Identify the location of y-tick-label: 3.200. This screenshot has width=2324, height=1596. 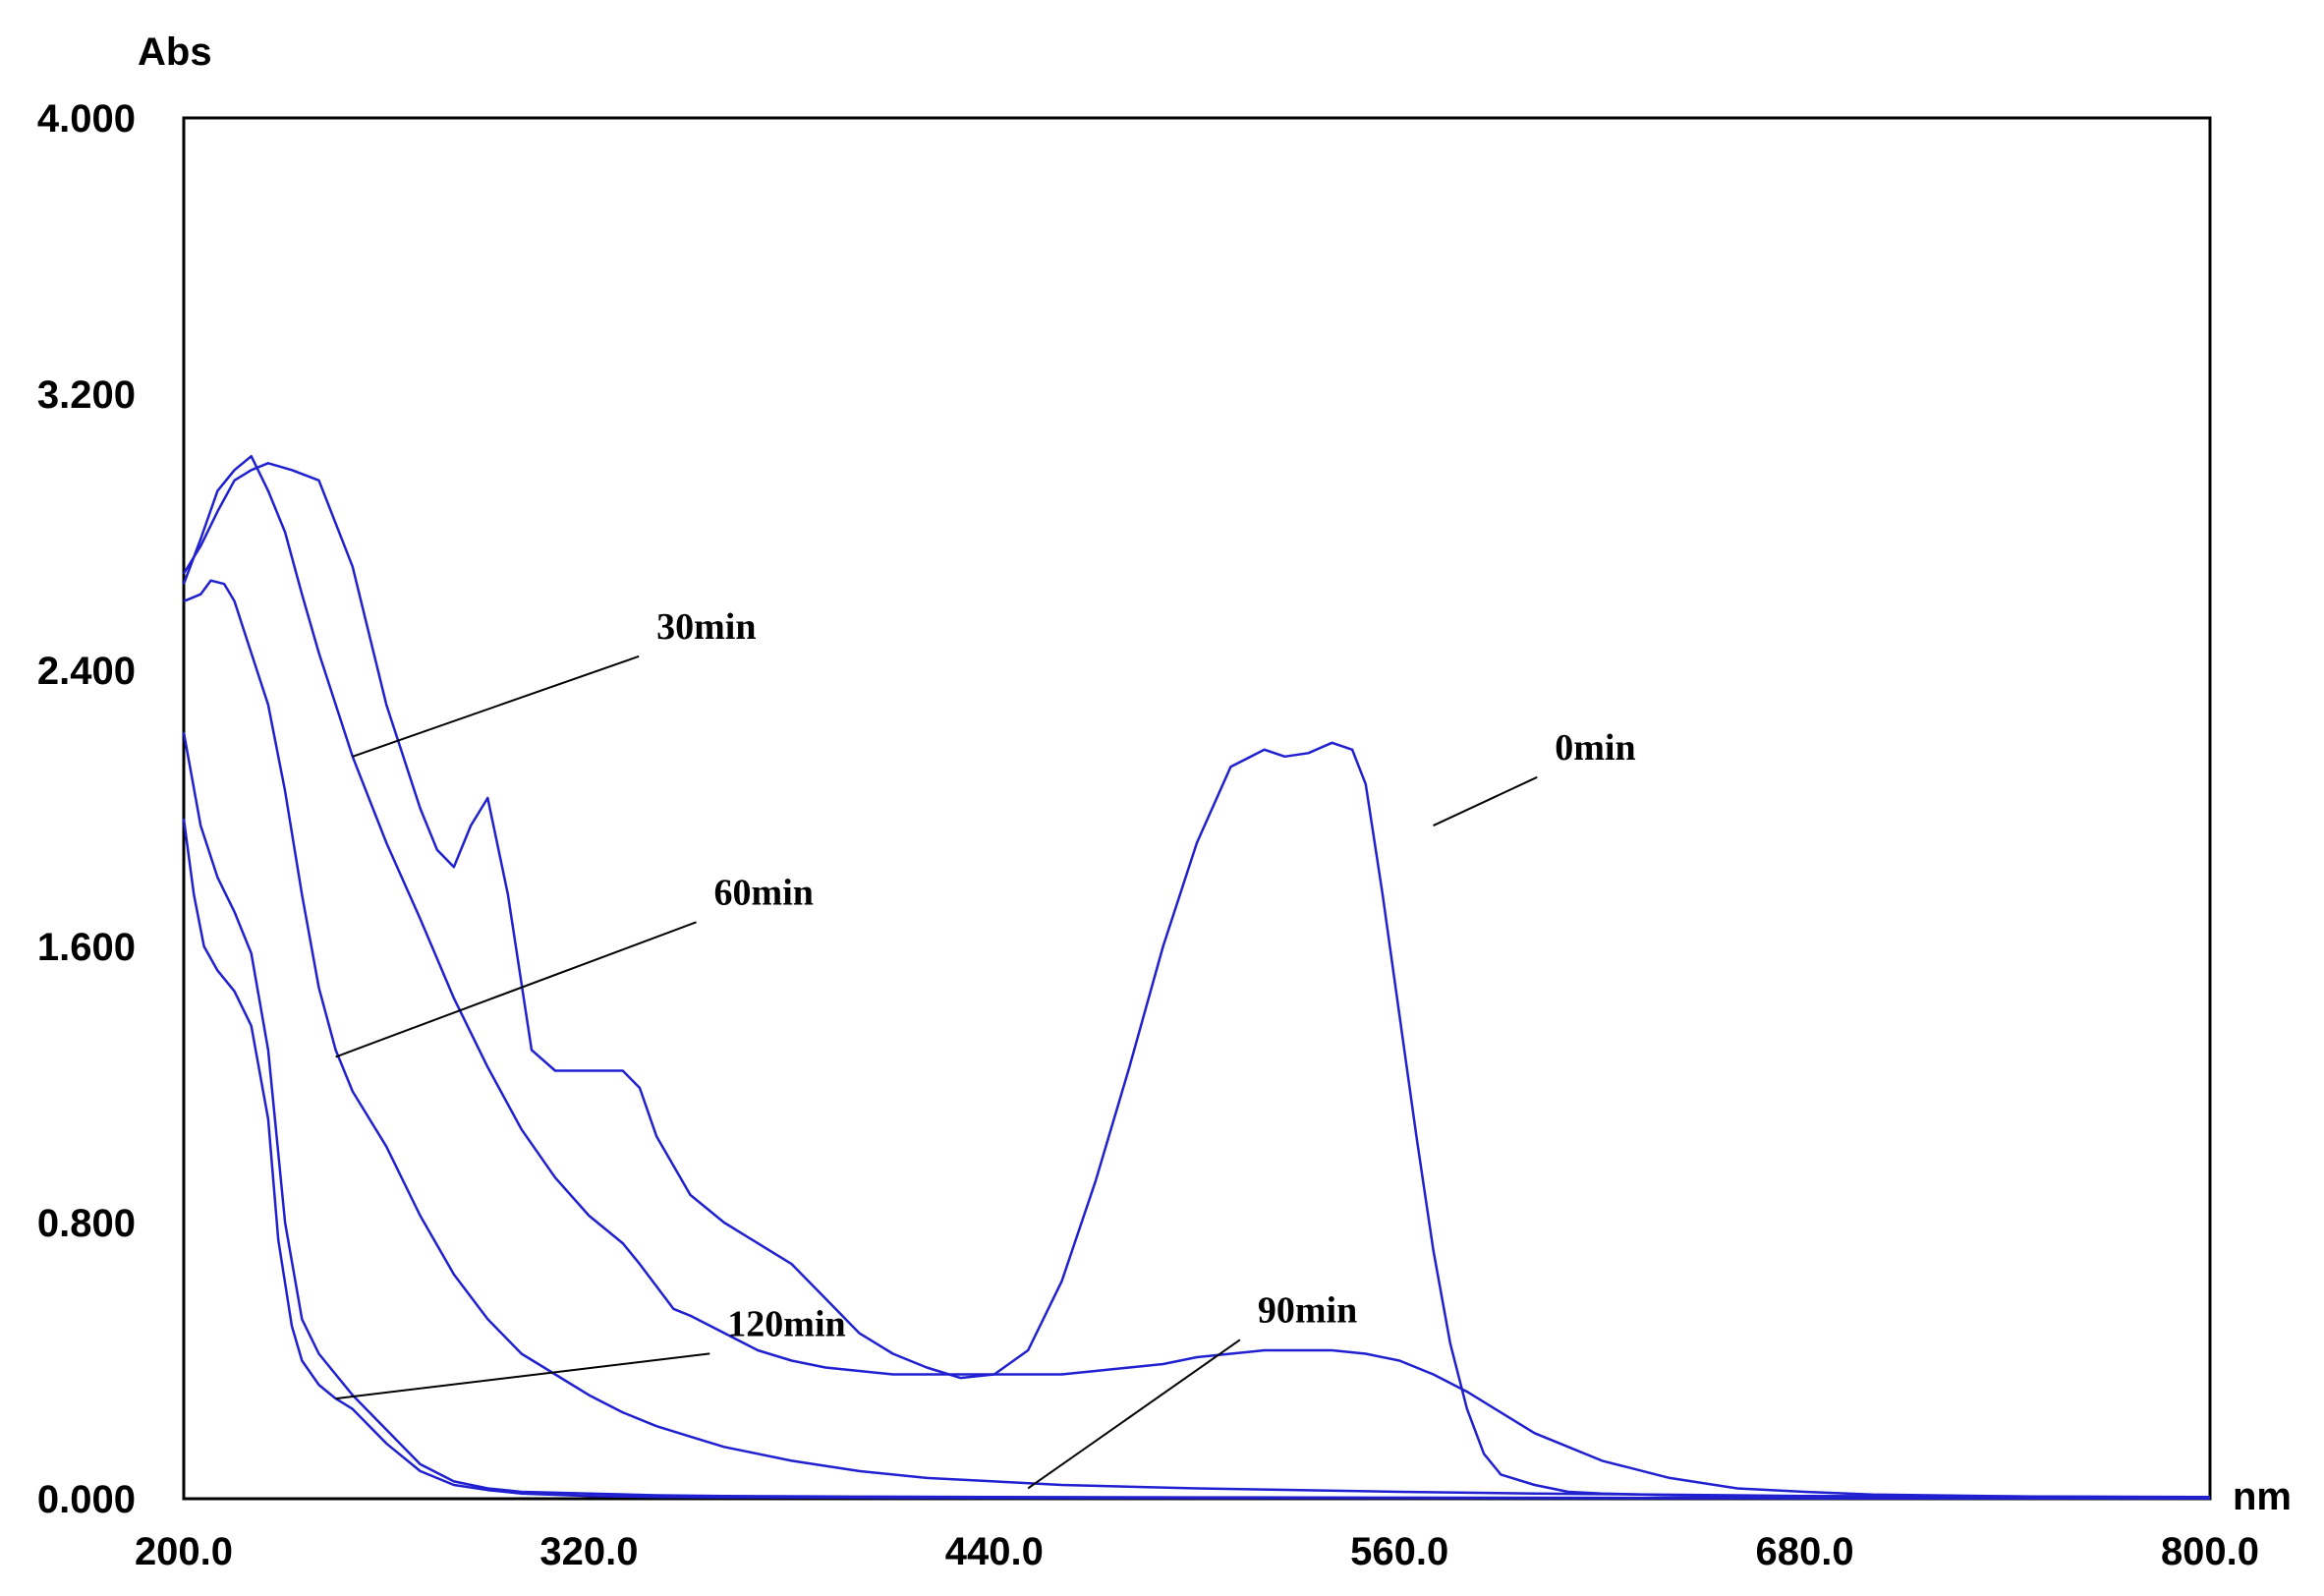
(86, 395).